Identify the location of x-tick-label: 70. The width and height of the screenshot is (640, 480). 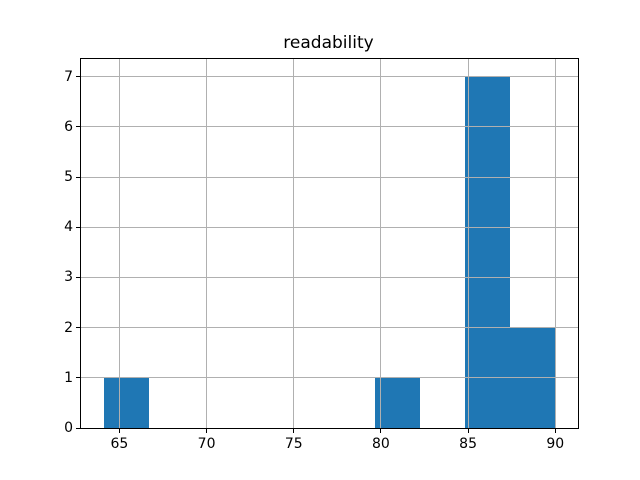
(206, 444).